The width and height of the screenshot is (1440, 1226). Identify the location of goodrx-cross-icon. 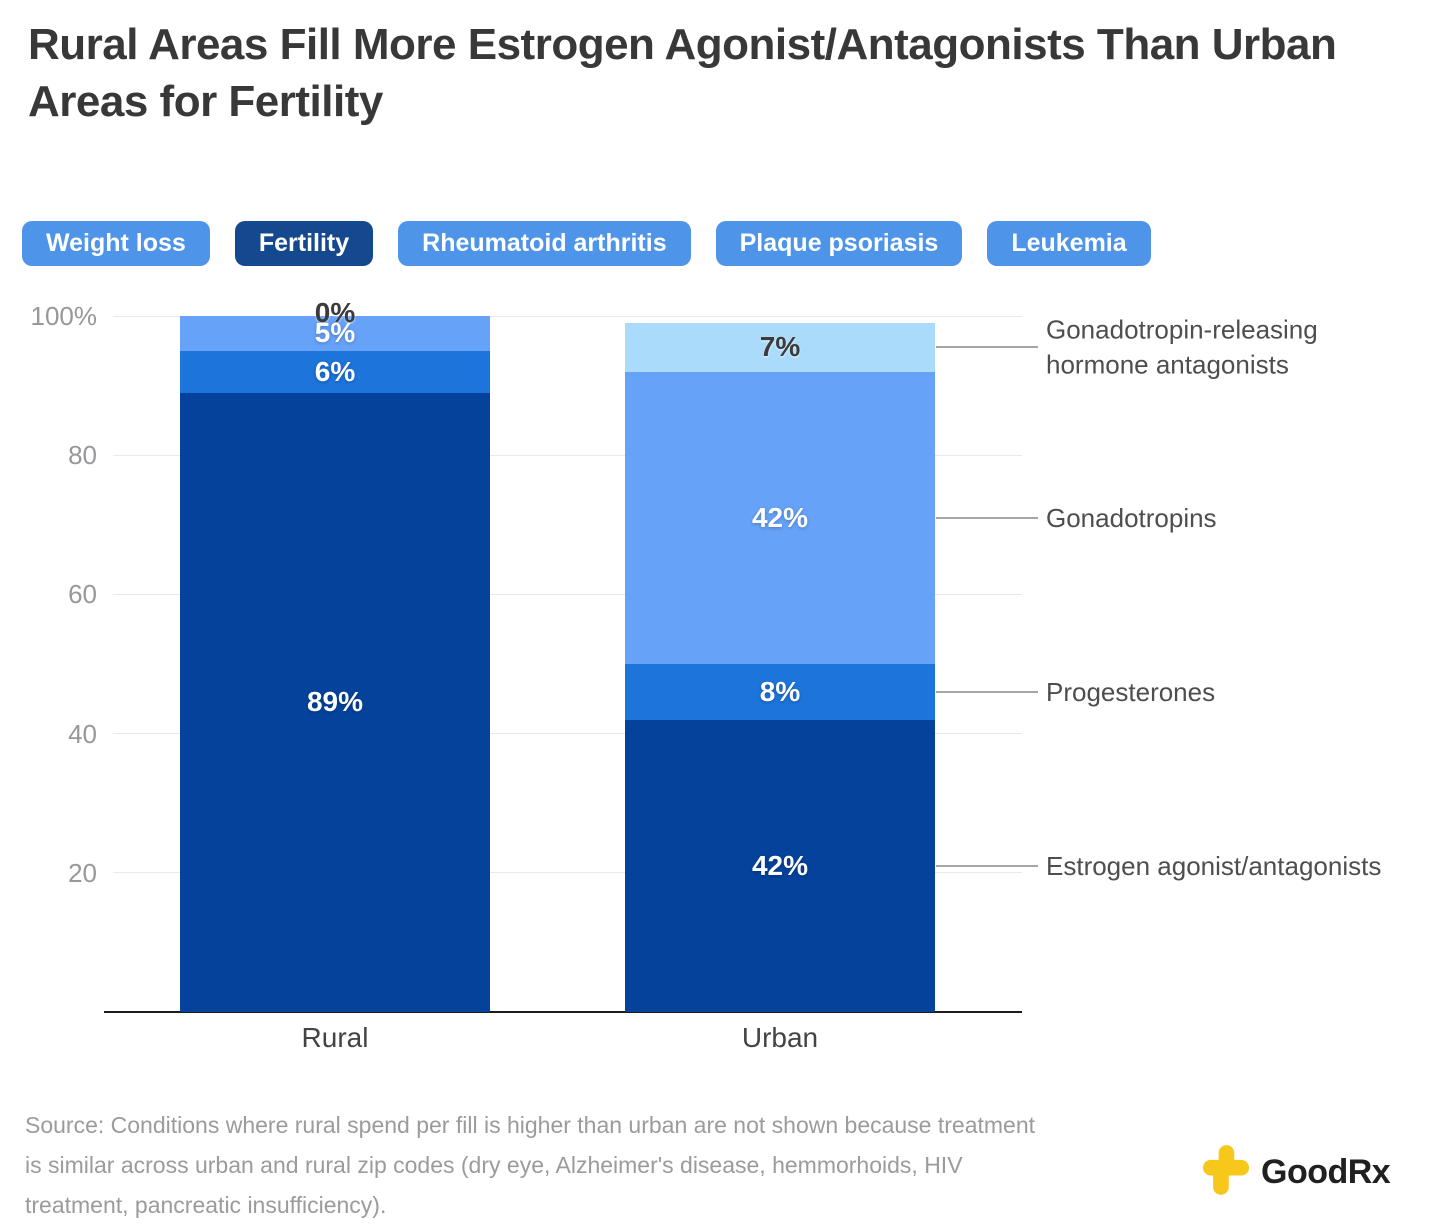
(1226, 1172).